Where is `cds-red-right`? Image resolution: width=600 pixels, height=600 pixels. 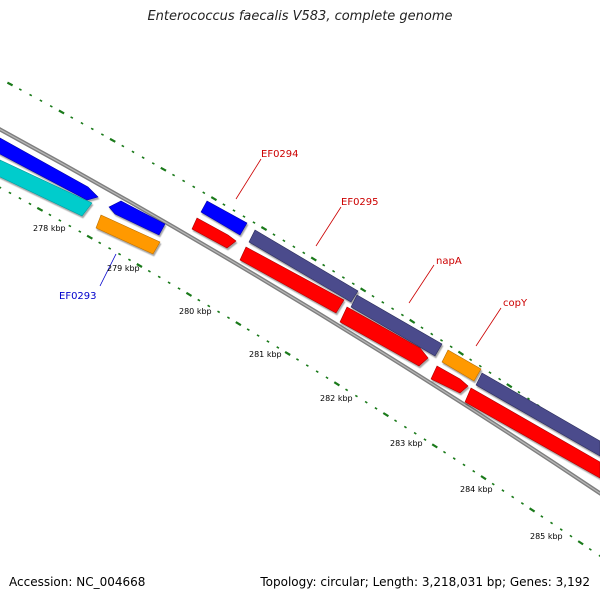
cds-red-right is located at coordinates (532, 433).